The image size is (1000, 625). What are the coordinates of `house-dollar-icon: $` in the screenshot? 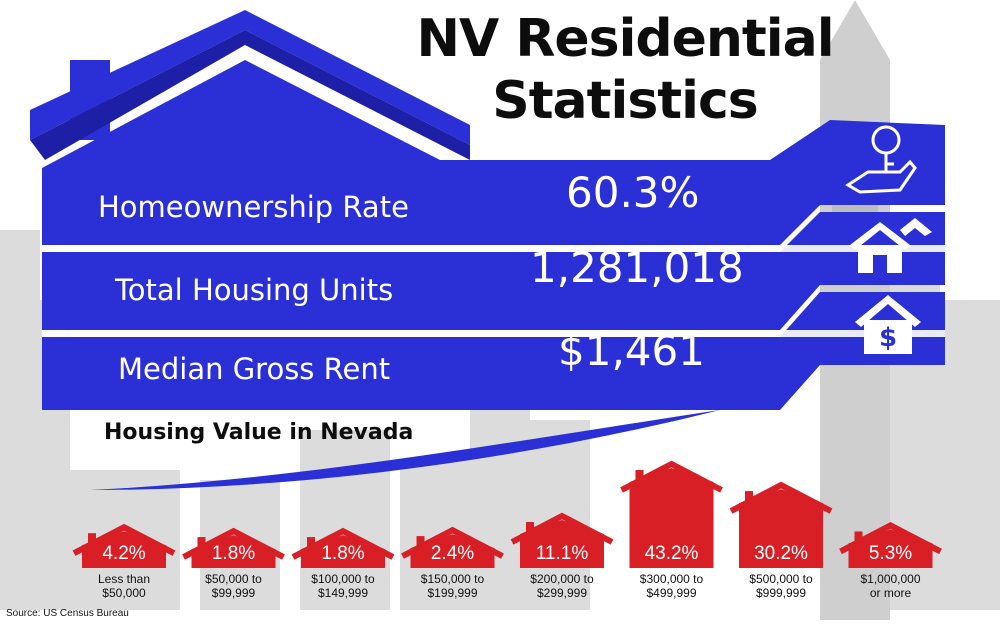 It's located at (888, 324).